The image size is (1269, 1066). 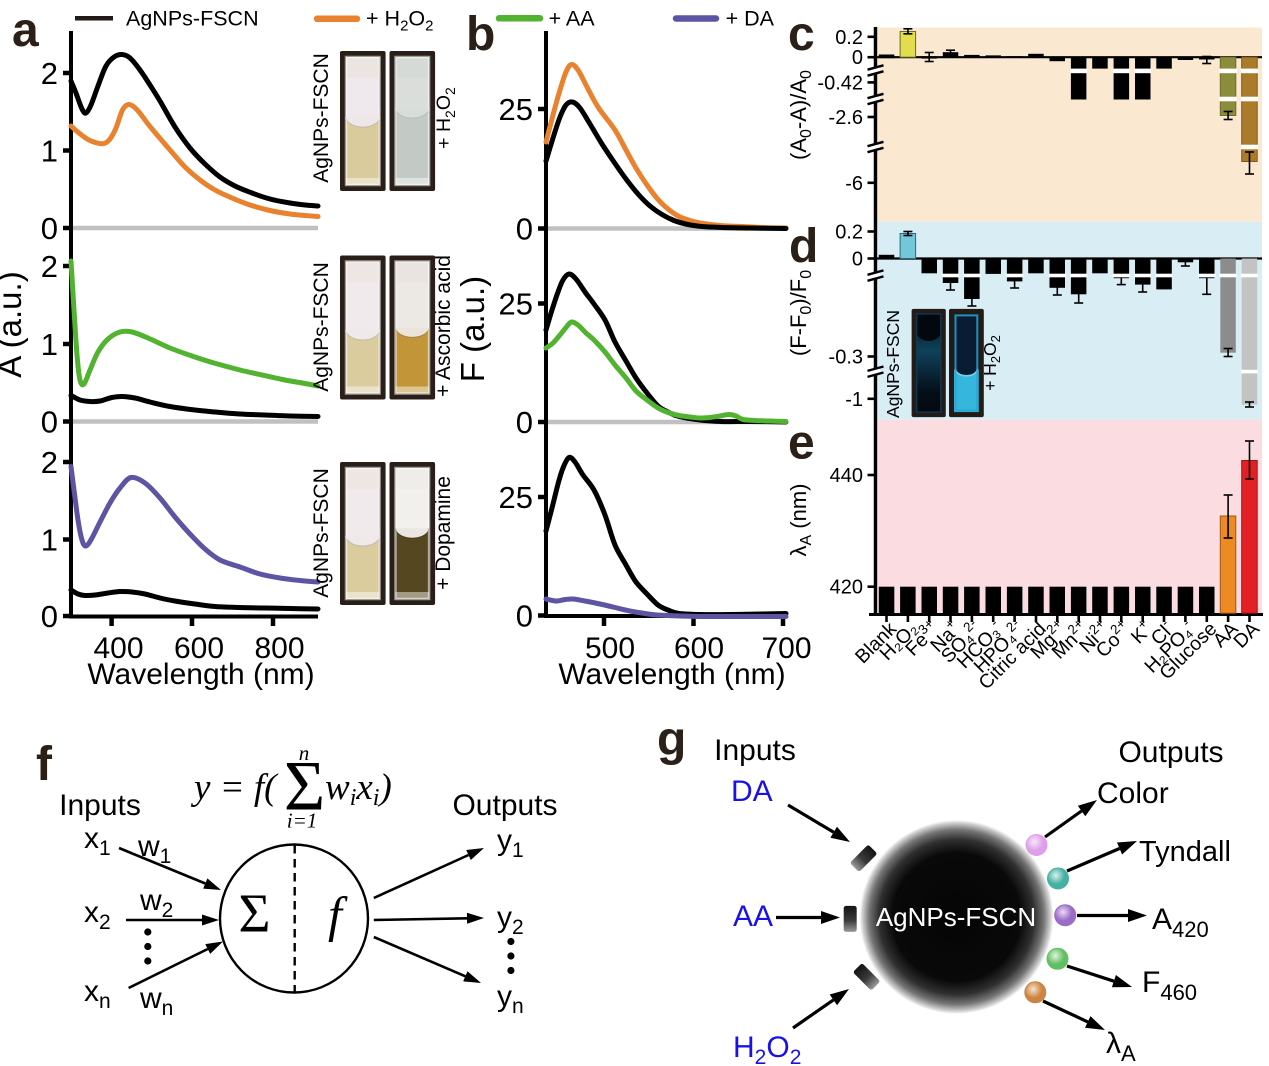 What do you see at coordinates (279, 648) in the screenshot?
I see `svg-text: 800` at bounding box center [279, 648].